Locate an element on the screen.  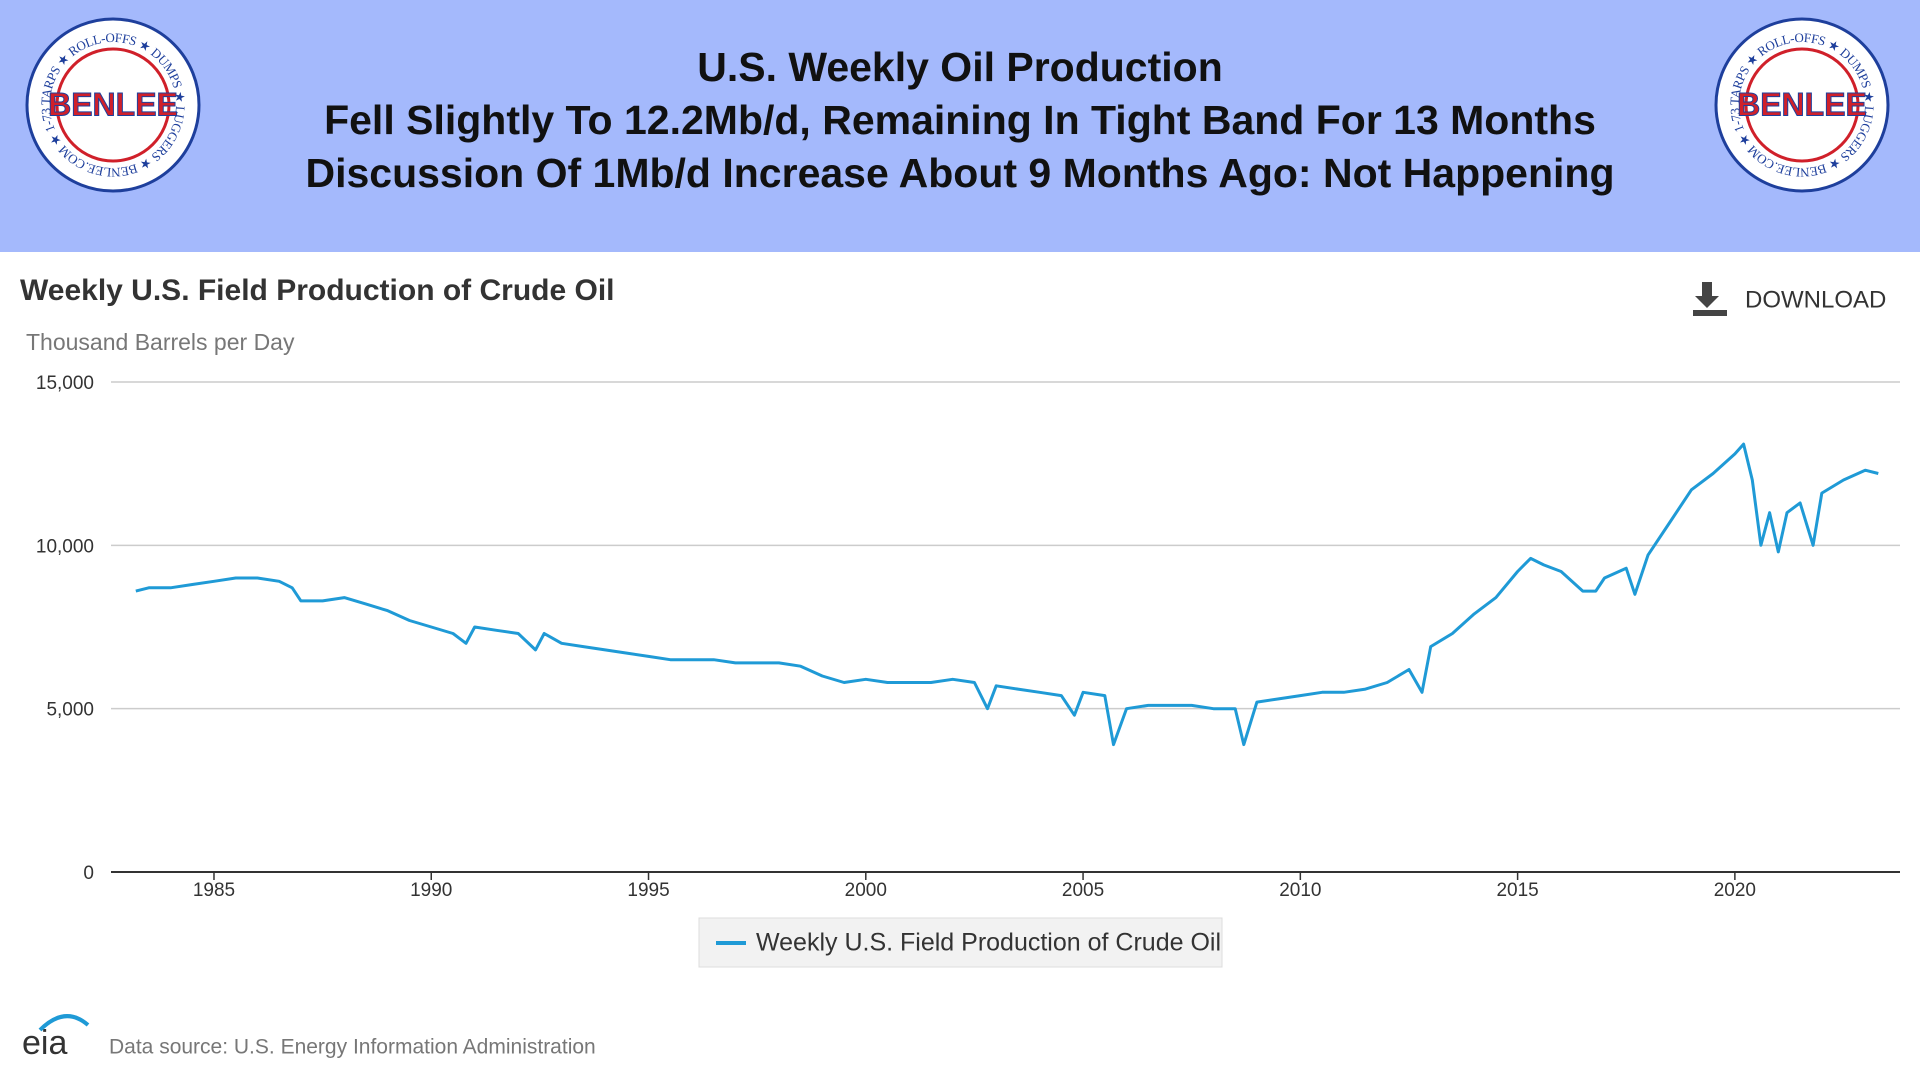
x-tick-label: 2005 is located at coordinates (1083, 890).